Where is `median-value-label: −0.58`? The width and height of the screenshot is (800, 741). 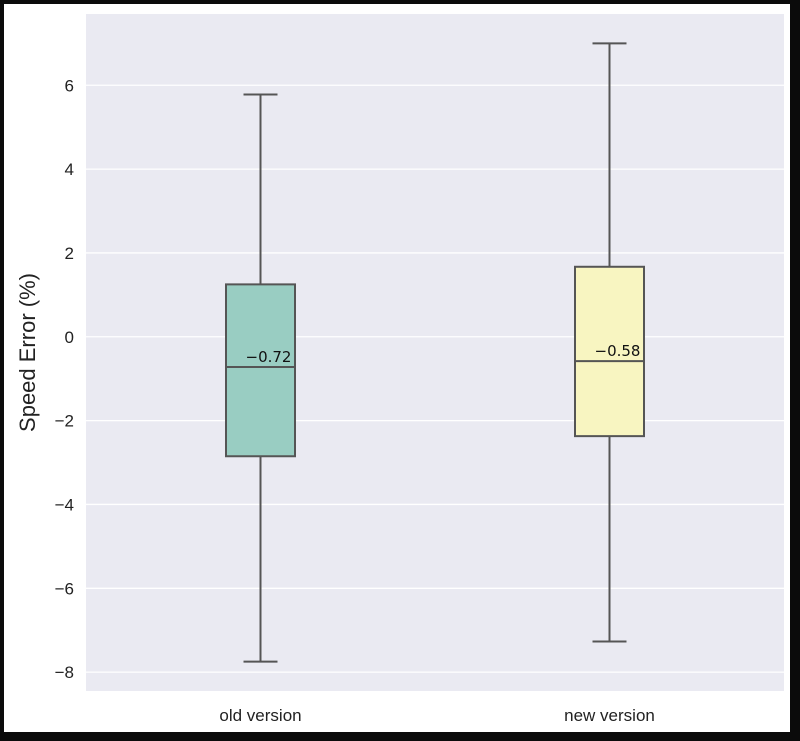
median-value-label: −0.58 is located at coordinates (618, 351).